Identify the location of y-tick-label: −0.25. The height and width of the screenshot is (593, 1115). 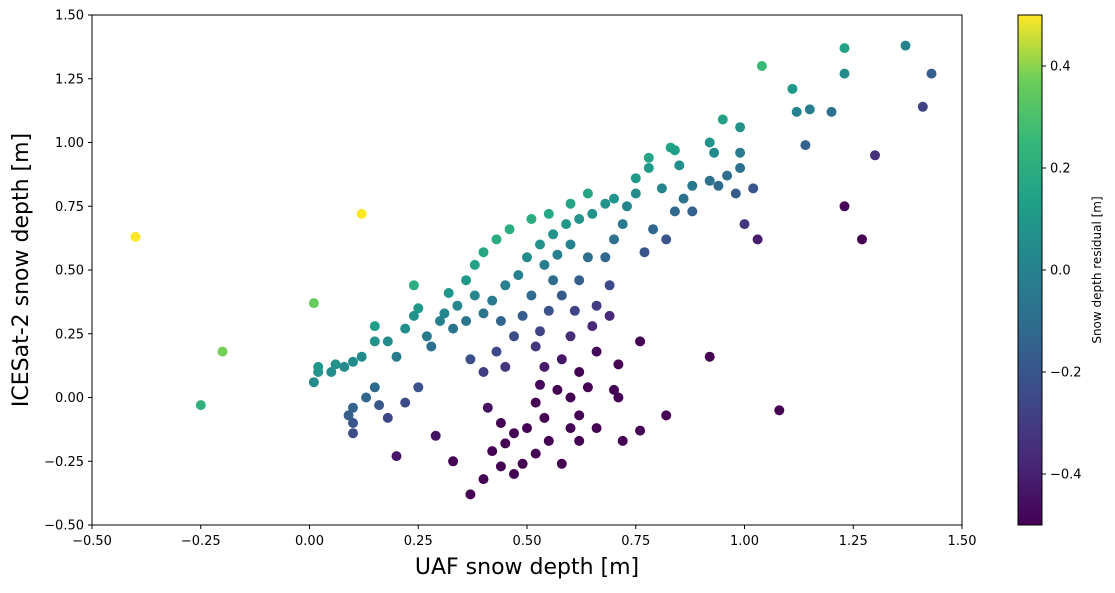
(64, 462).